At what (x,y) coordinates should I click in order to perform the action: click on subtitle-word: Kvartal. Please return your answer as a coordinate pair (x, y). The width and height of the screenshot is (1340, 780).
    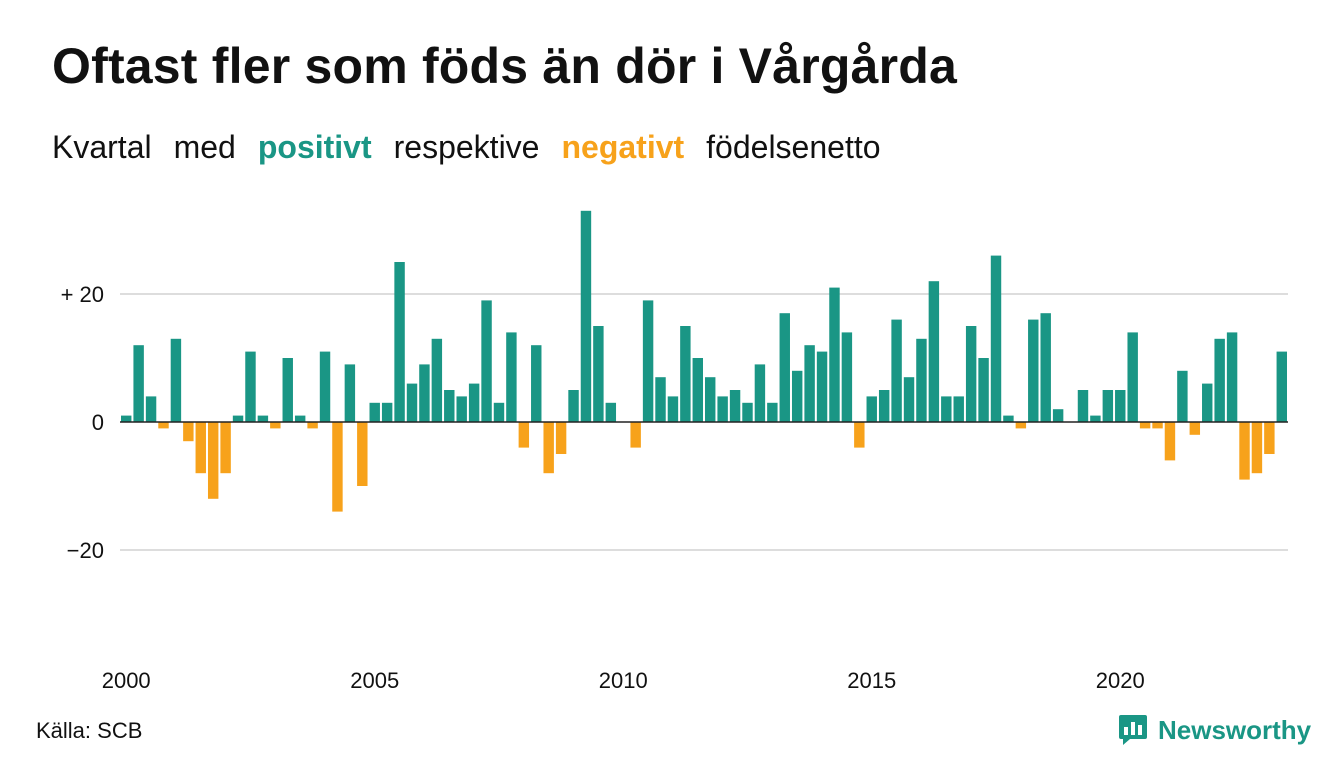
    Looking at the image, I should click on (102, 147).